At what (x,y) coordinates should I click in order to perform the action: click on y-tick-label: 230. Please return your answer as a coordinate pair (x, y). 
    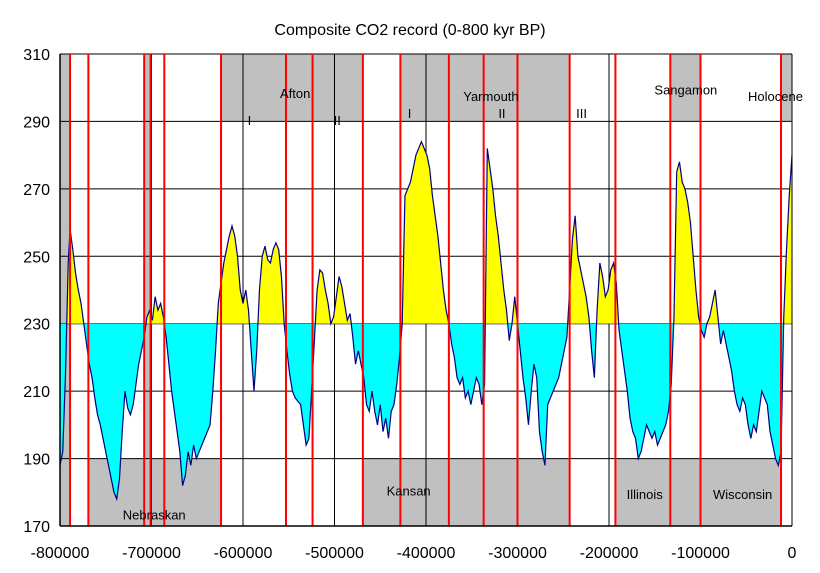
    Looking at the image, I should click on (36, 325).